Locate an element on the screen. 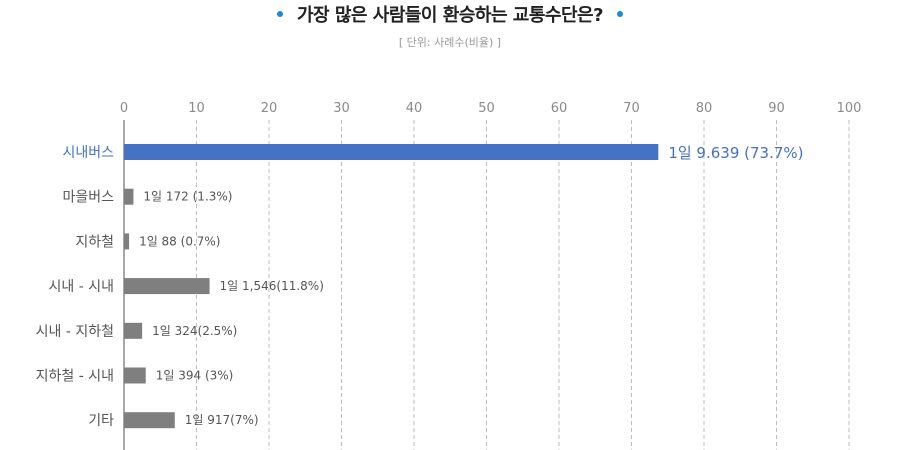 Image resolution: width=900 pixels, height=450 pixels. data-label: 1일 324(2.5%) is located at coordinates (194, 331).